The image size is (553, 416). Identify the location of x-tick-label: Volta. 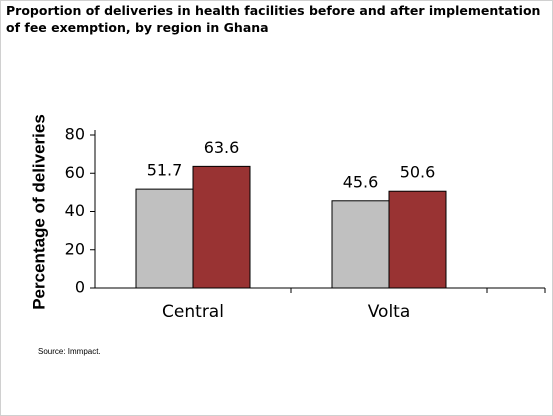
(389, 312).